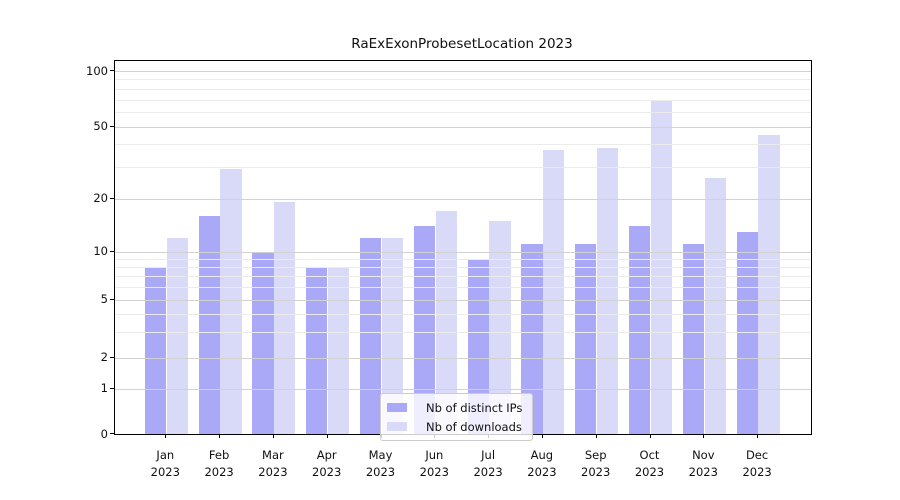 The image size is (900, 500). What do you see at coordinates (380, 455) in the screenshot?
I see `x-tick-month: May` at bounding box center [380, 455].